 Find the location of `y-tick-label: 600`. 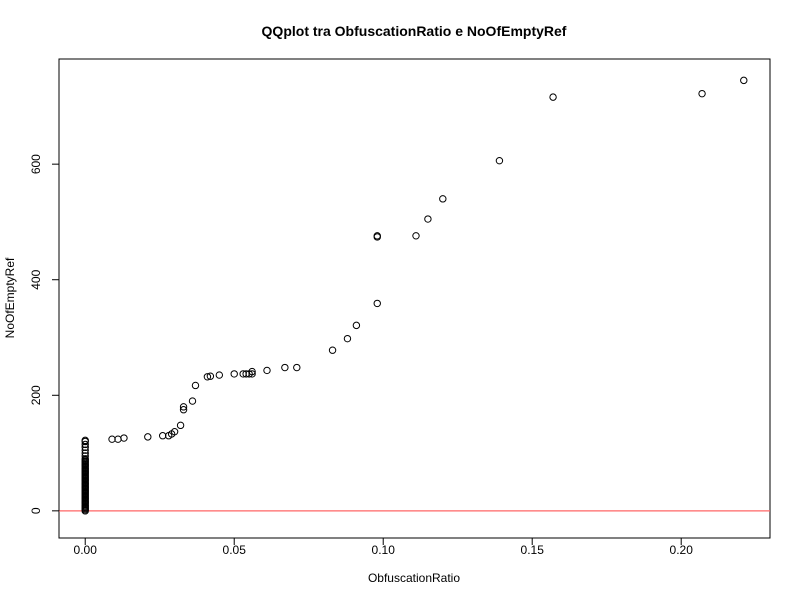

y-tick-label: 600 is located at coordinates (36, 164).